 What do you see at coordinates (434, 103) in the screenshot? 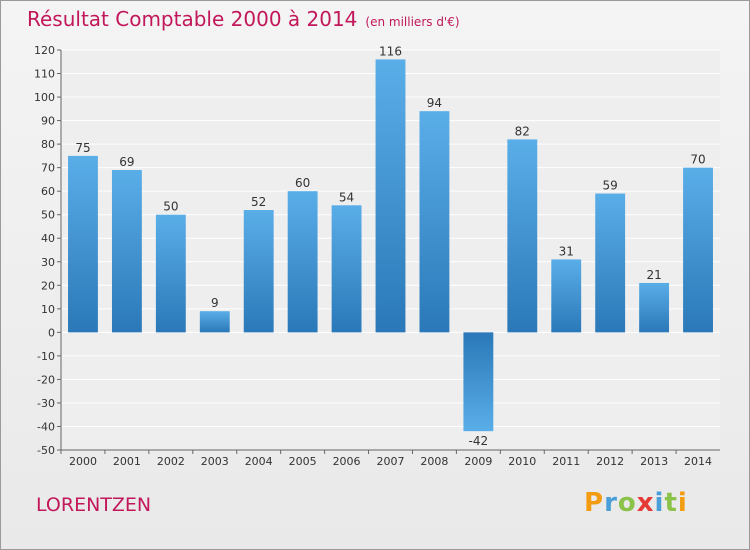
I see `data-label: 94` at bounding box center [434, 103].